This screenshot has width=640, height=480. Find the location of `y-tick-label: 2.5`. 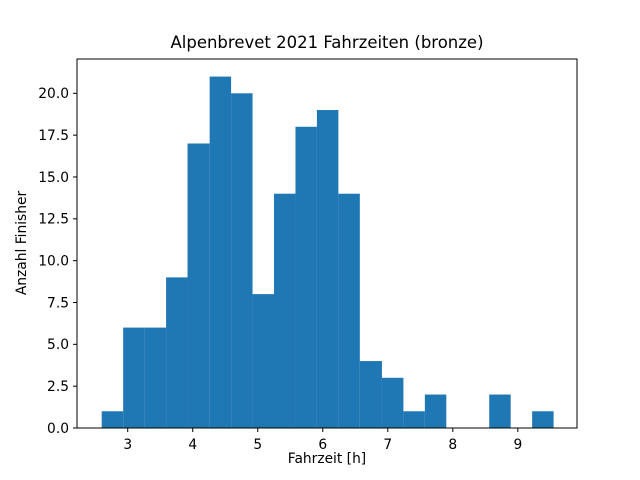

y-tick-label: 2.5 is located at coordinates (58, 387).